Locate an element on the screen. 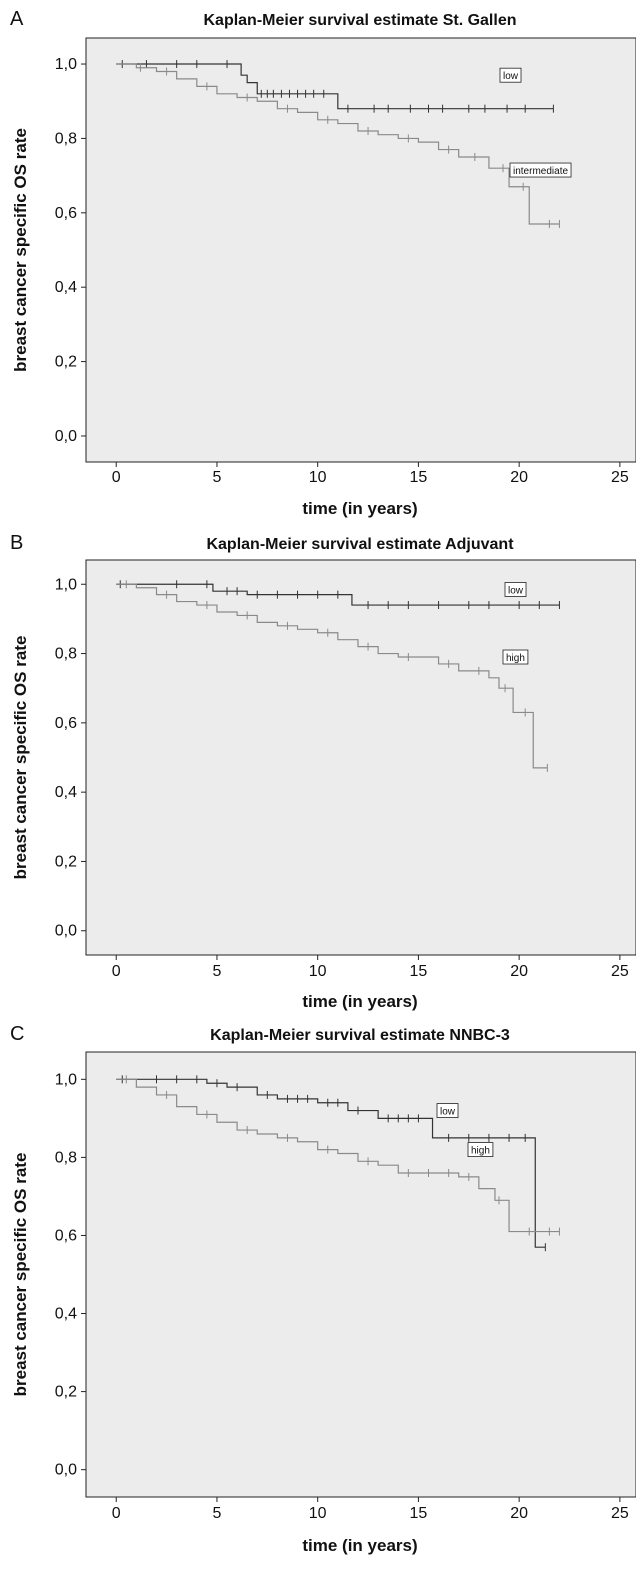 Image resolution: width=636 pixels, height=1570 pixels. chart-title: Kaplan-Meier survival estimate Adjuvant is located at coordinates (360, 544).